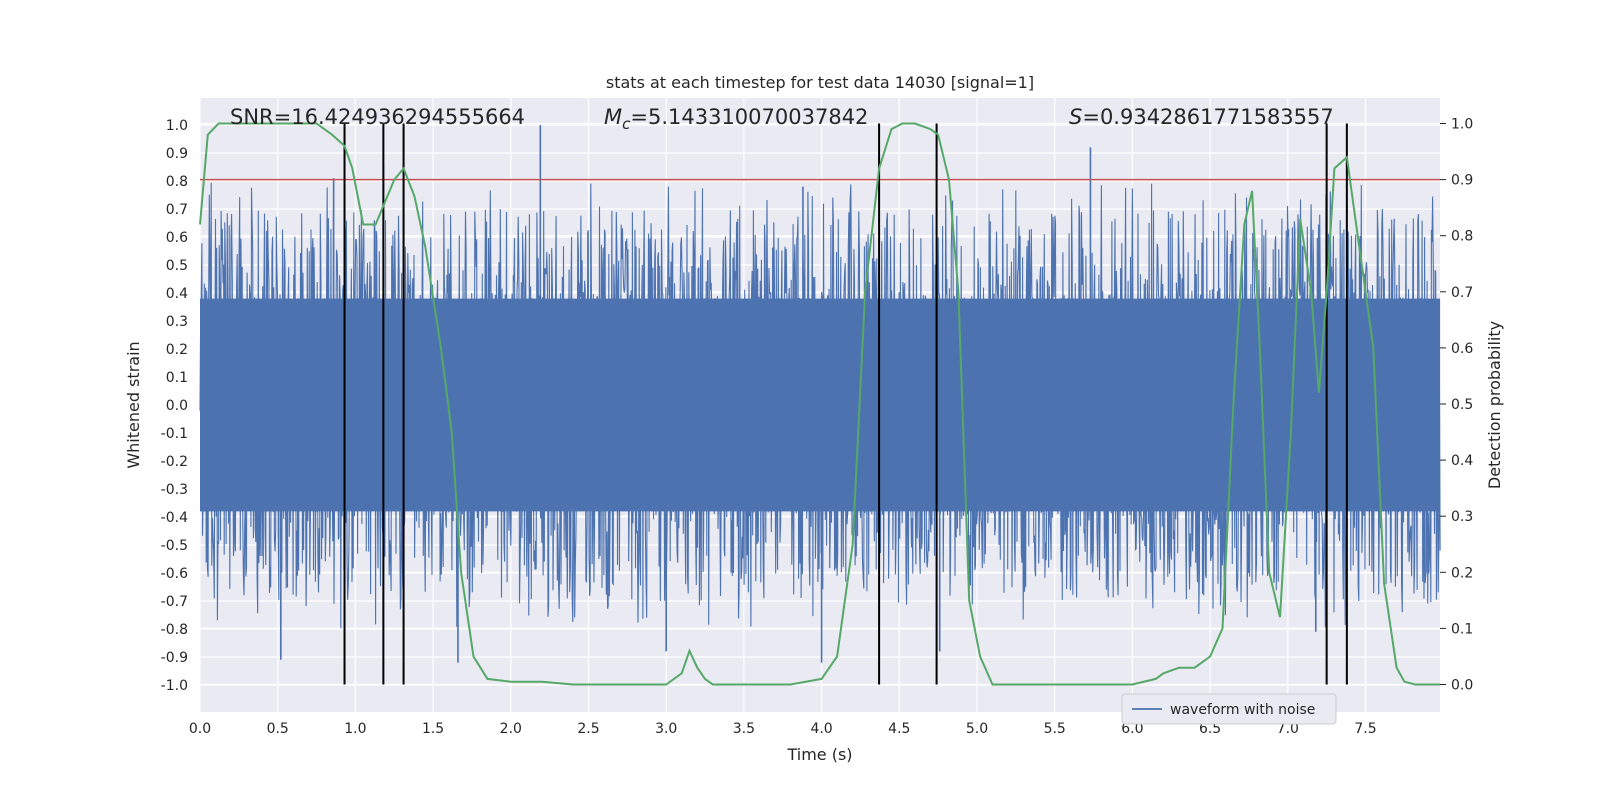  What do you see at coordinates (174, 686) in the screenshot?
I see `y-tick-label-left: -1.0` at bounding box center [174, 686].